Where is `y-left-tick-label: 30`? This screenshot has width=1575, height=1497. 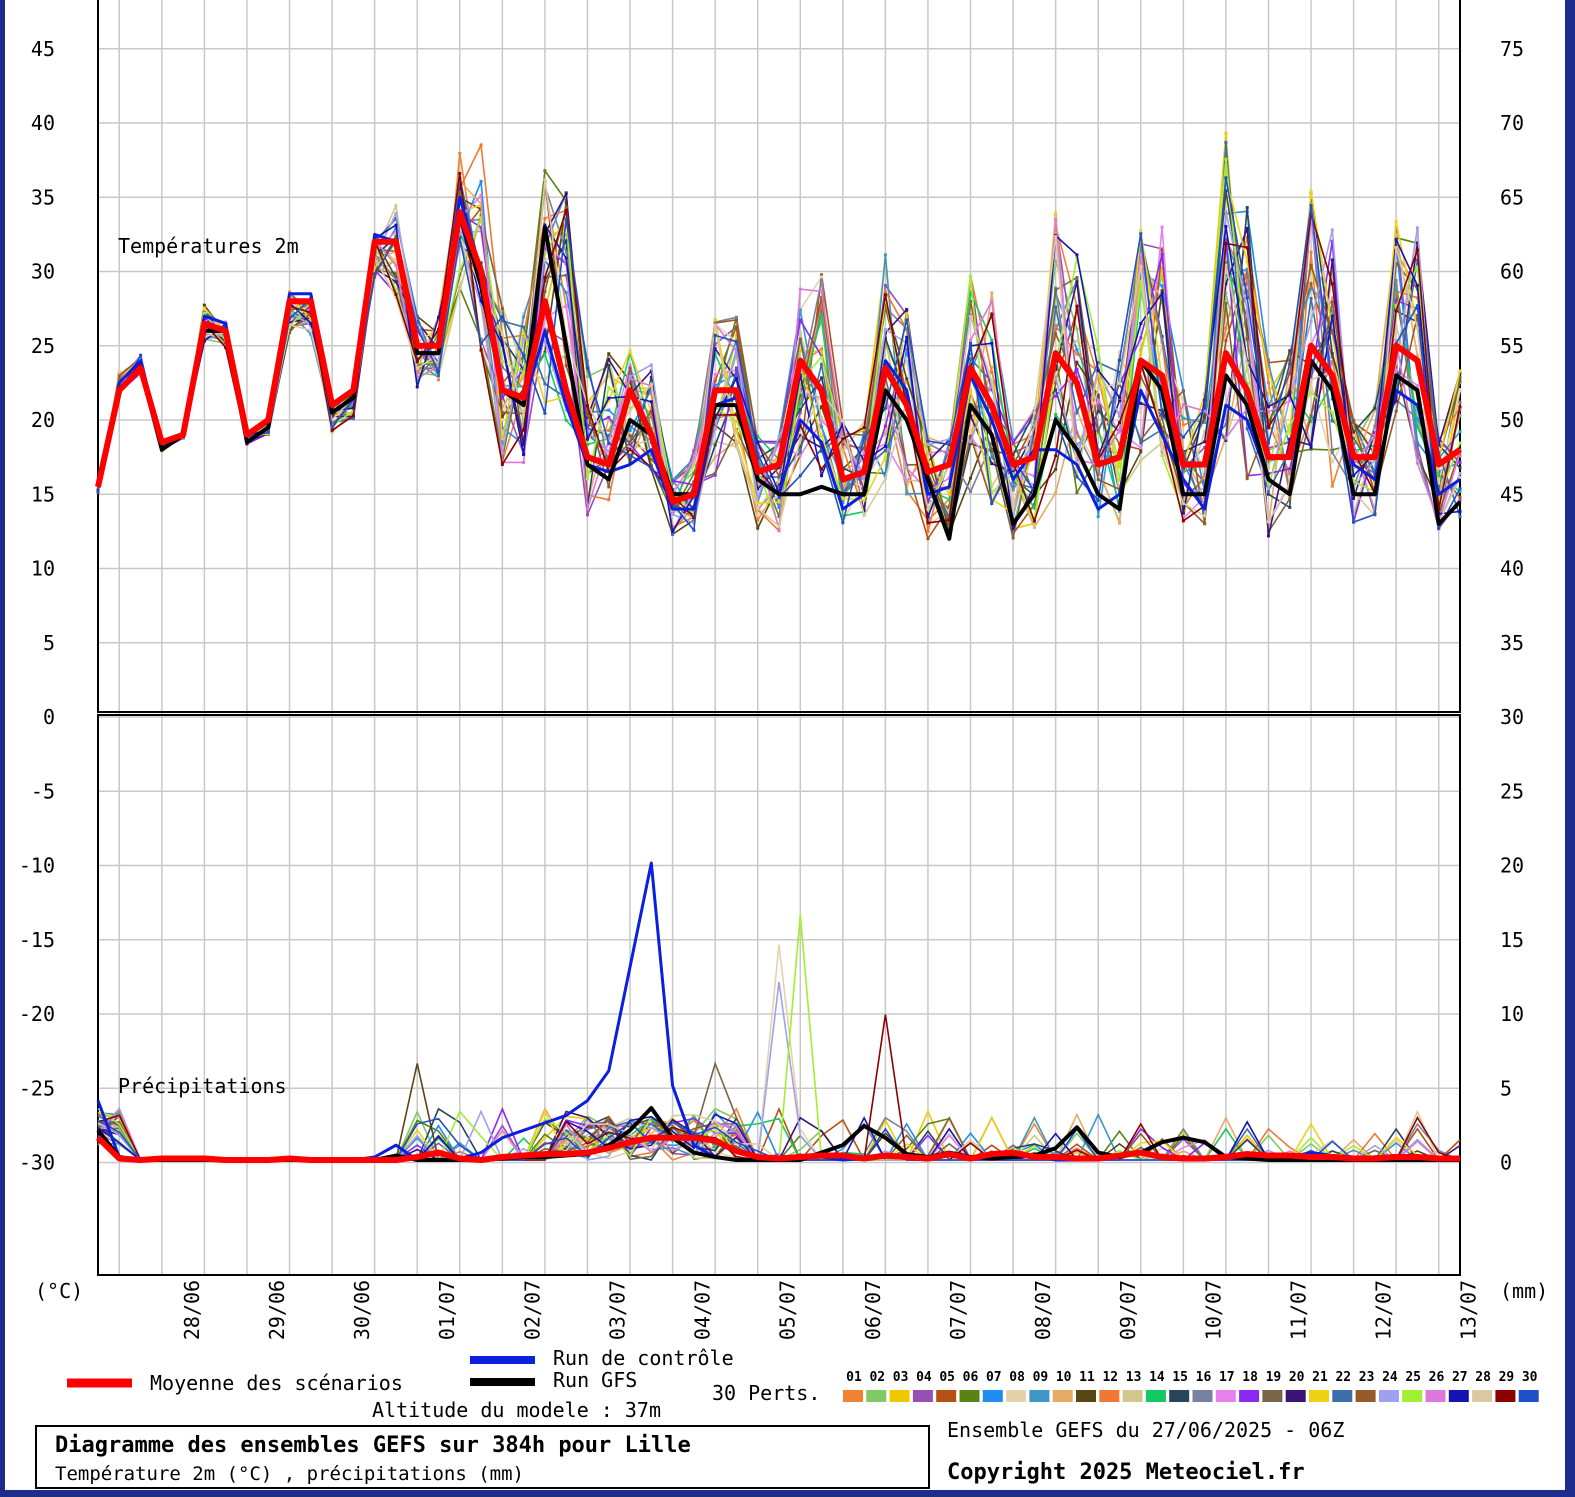
y-left-tick-label: 30 is located at coordinates (43, 272).